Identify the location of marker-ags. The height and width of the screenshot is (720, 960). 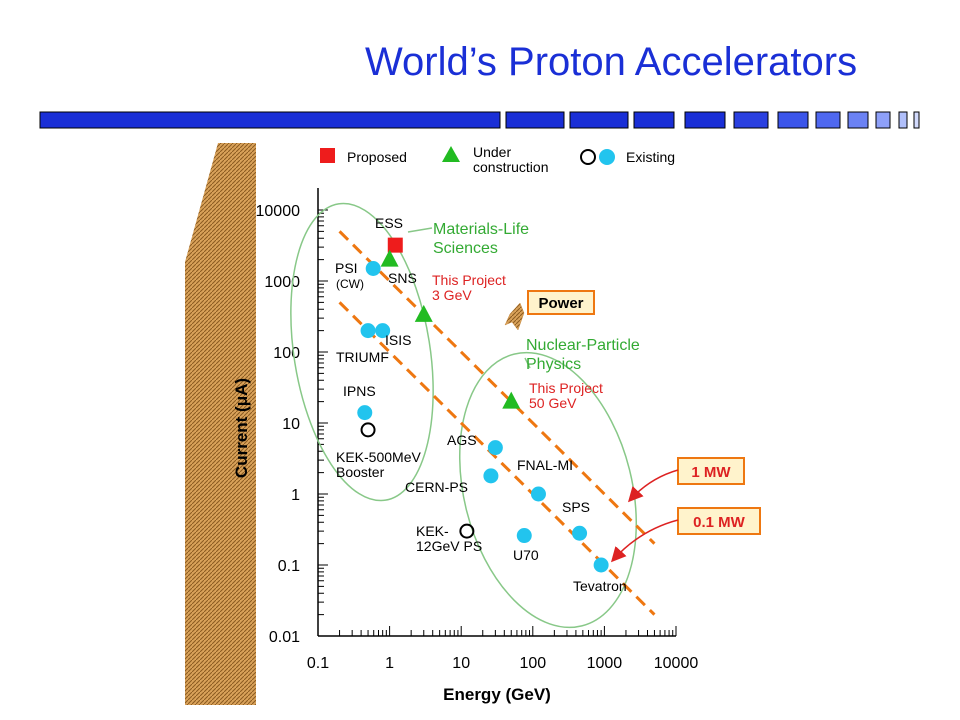
(495, 448).